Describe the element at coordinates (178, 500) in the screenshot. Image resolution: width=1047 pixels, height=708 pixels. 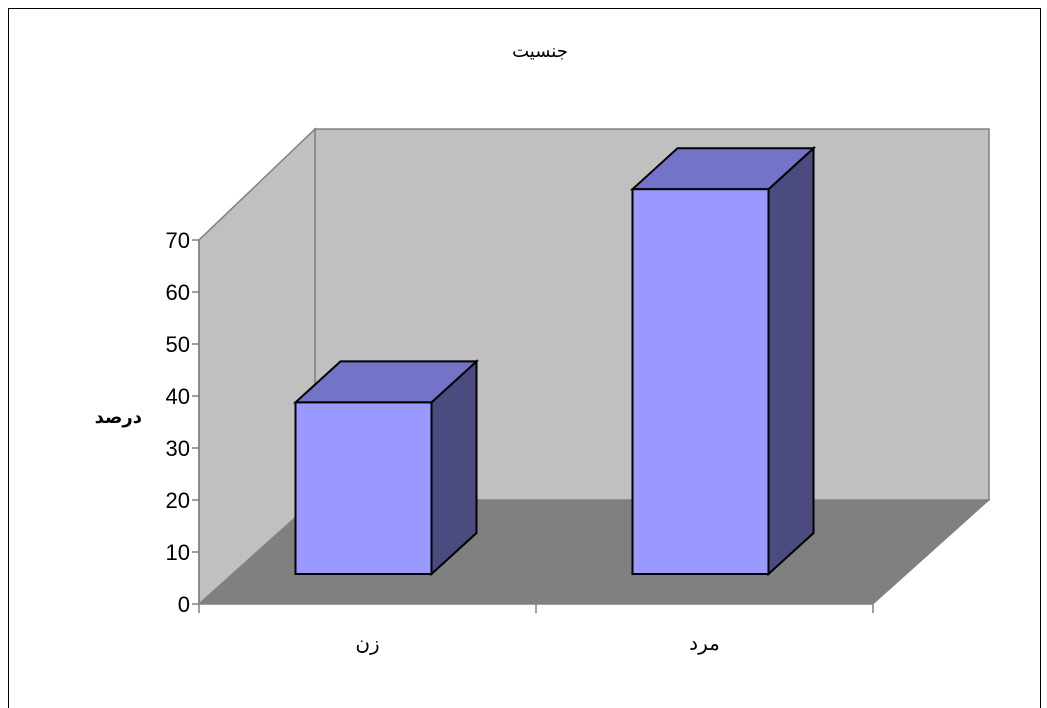
I see `y-tick-label: 20` at that location.